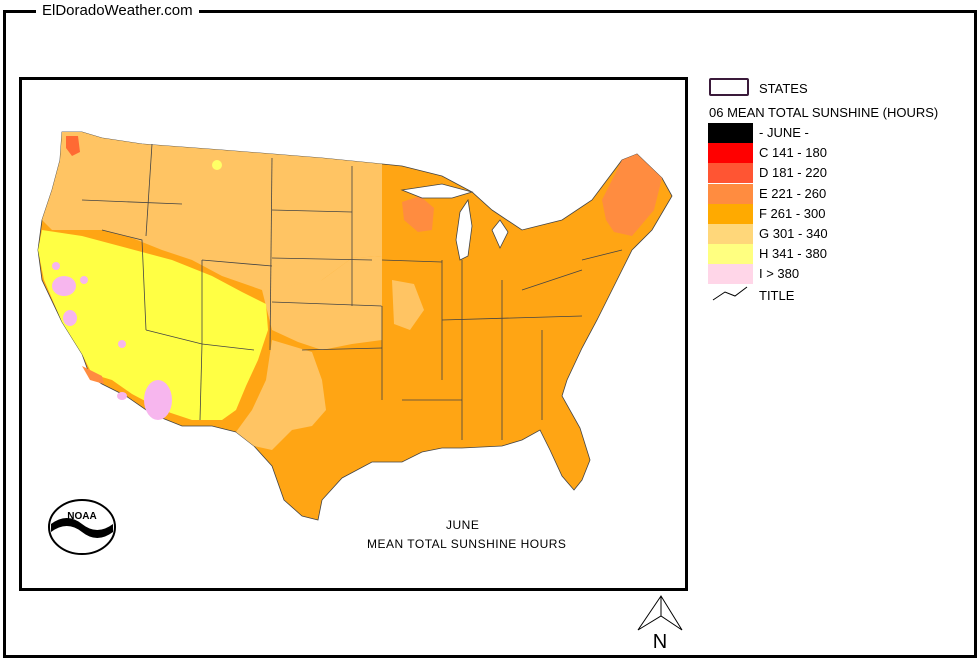 This screenshot has width=980, height=659. Describe the element at coordinates (82, 527) in the screenshot. I see `noaa-logo: NOAA` at that location.